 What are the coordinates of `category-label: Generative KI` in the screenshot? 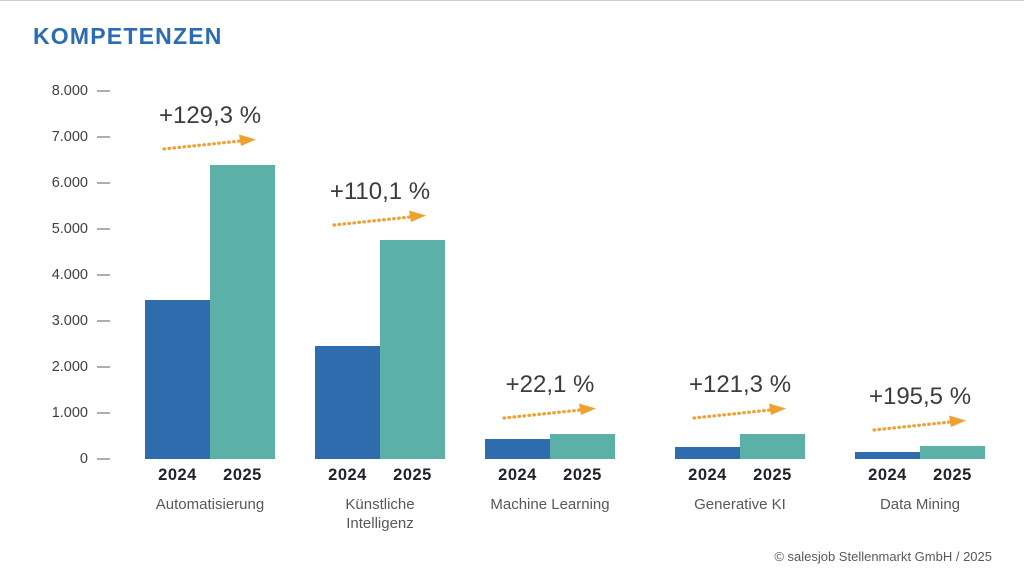 It's located at (740, 504).